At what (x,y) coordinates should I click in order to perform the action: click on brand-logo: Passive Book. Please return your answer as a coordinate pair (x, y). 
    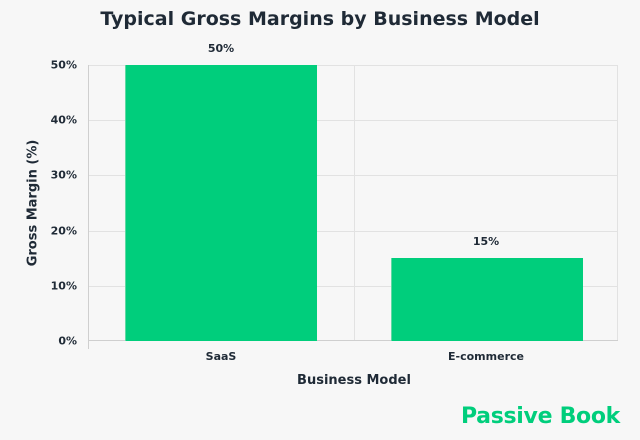
    Looking at the image, I should click on (540, 416).